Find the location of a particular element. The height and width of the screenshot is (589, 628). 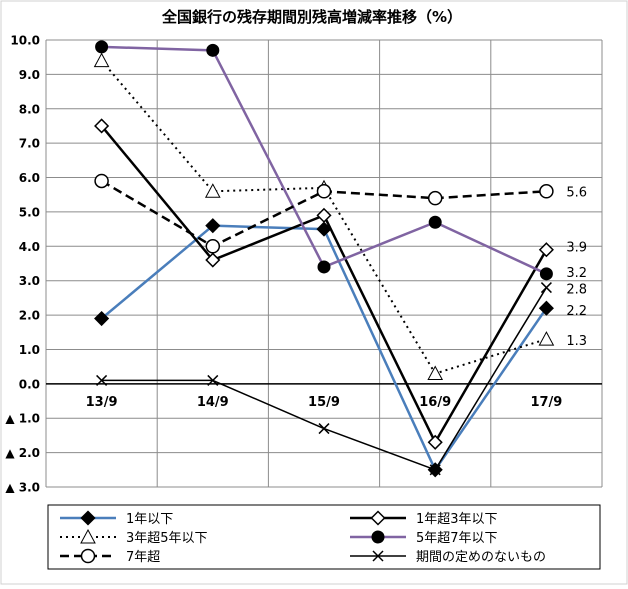

legend-label: 5年超7年以下 is located at coordinates (457, 538).